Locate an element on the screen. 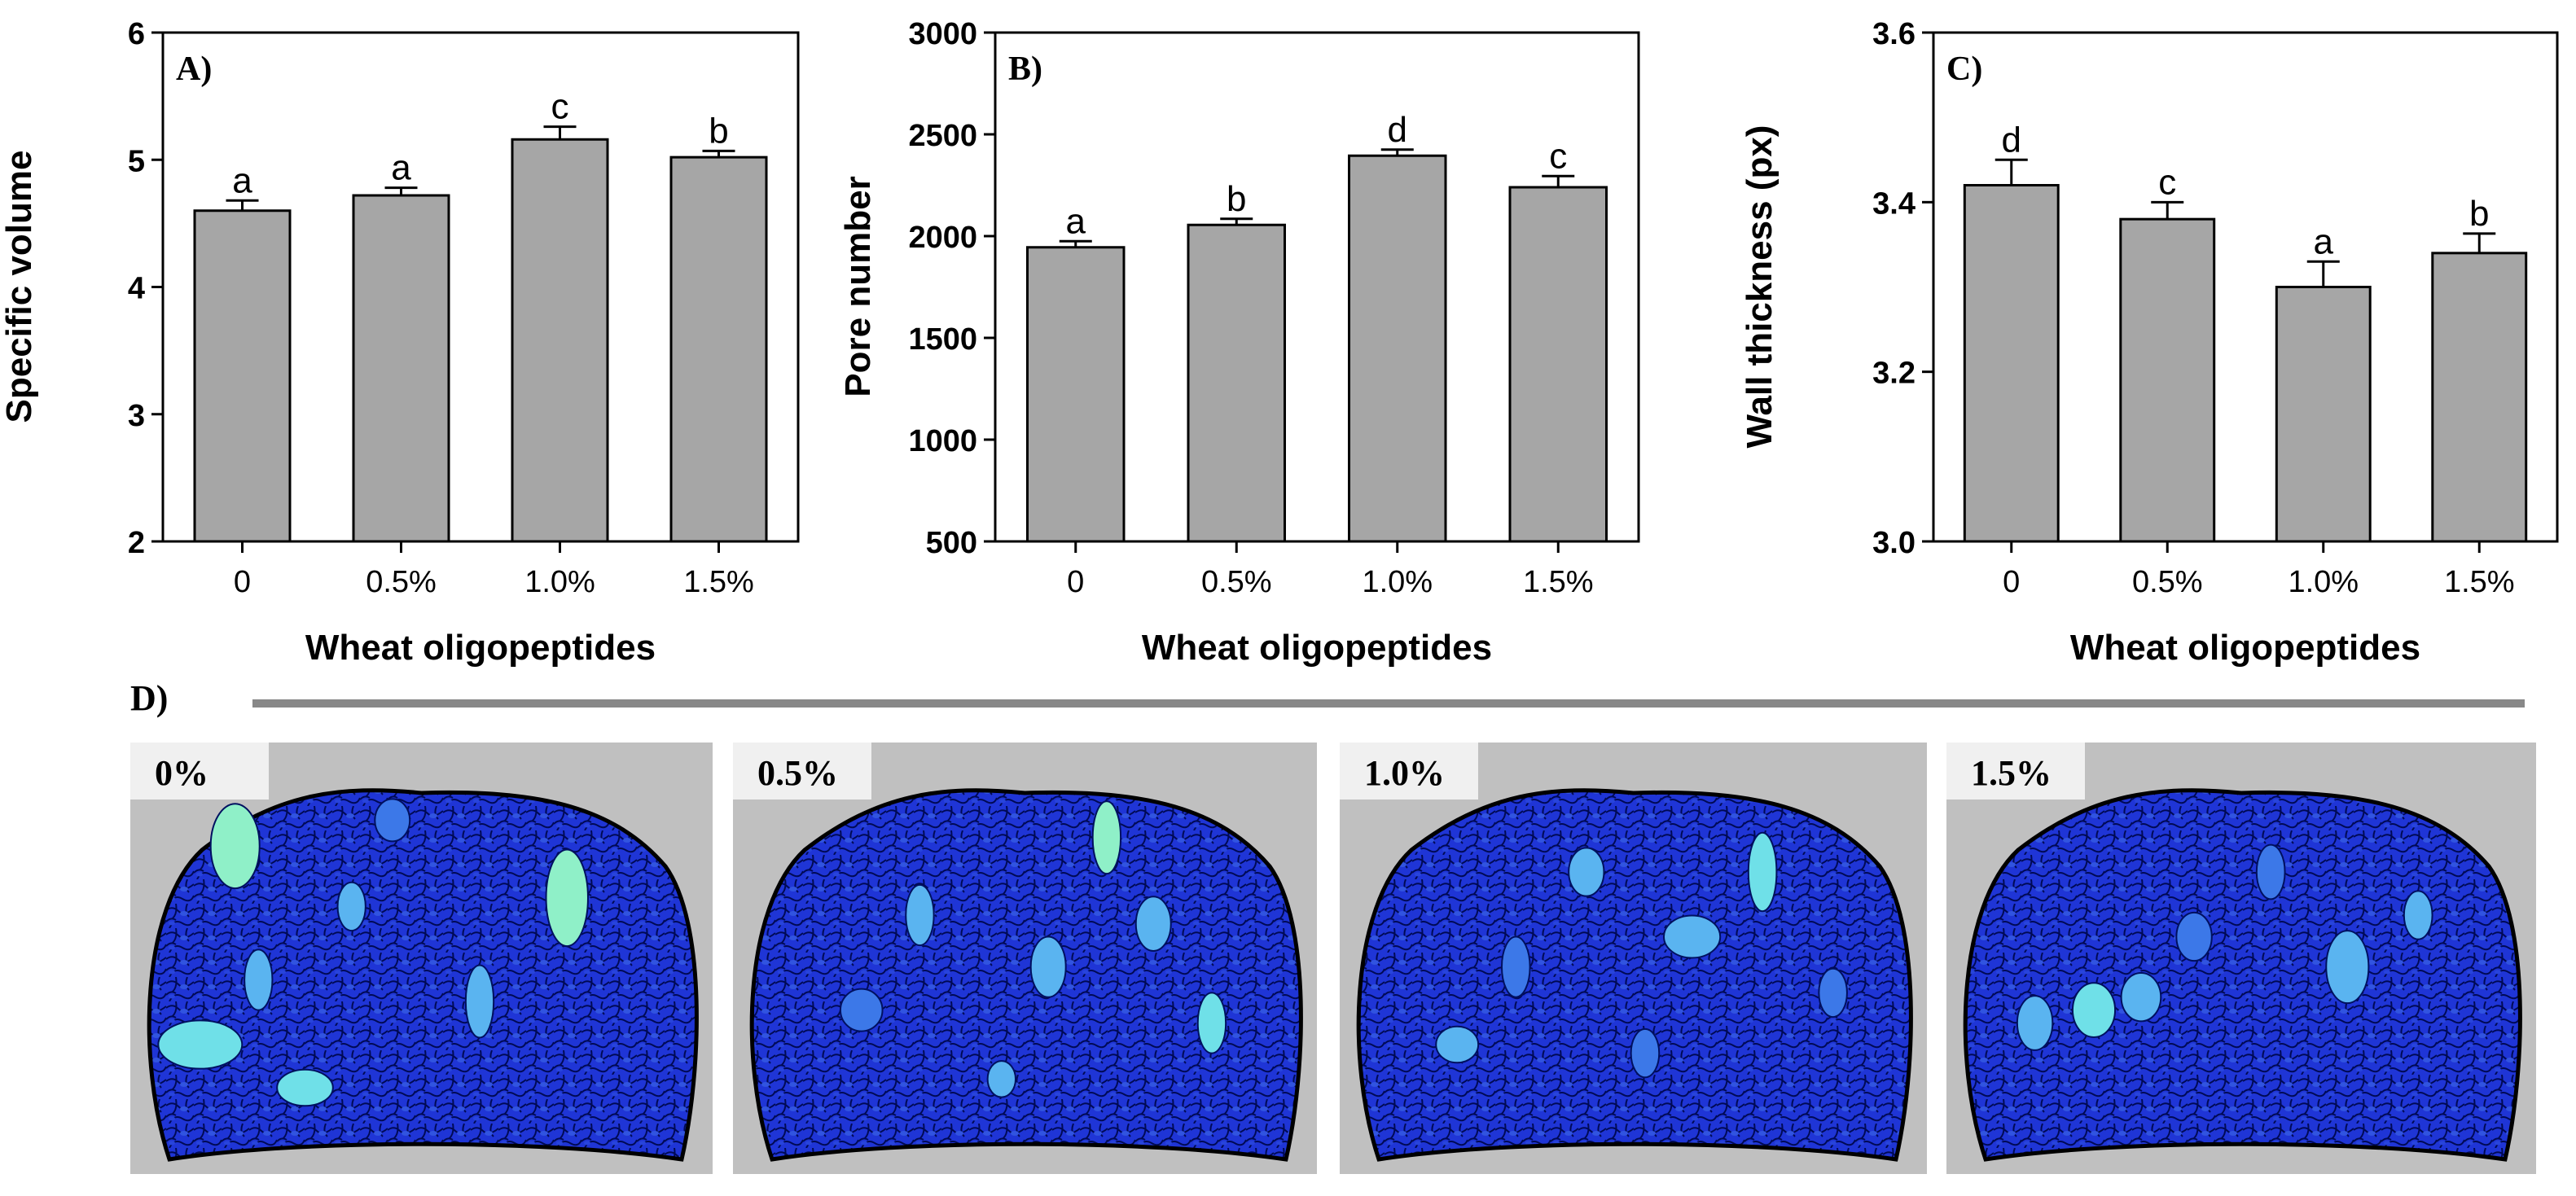  image-label: 0% is located at coordinates (181, 773).